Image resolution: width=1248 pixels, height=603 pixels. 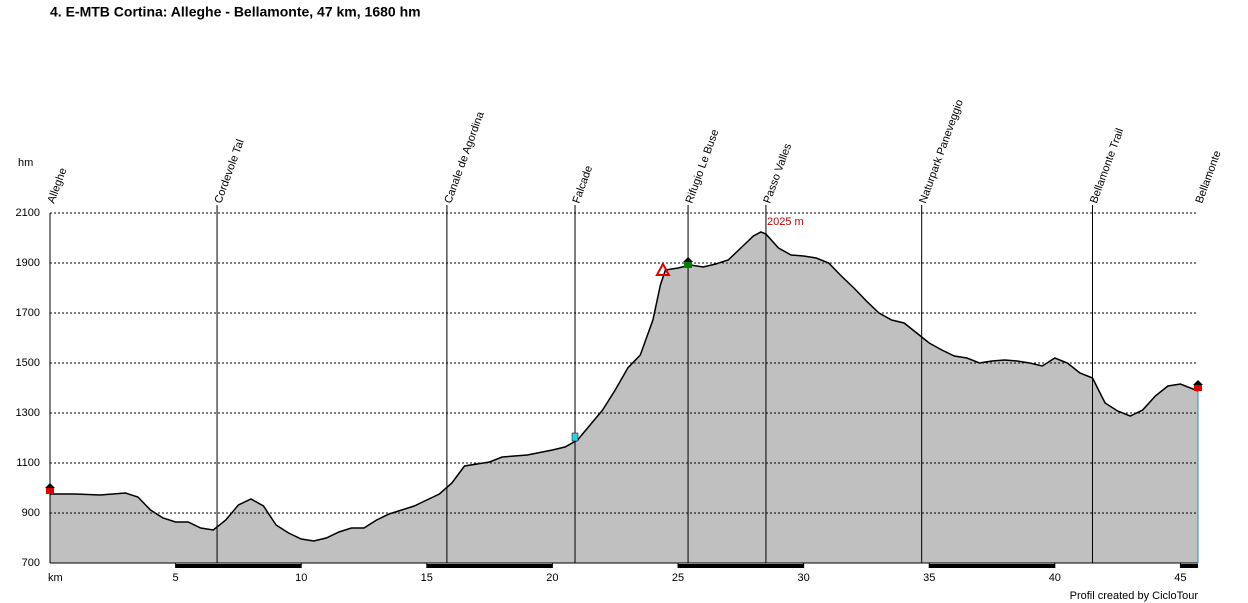 I want to click on y-axis-label: hm, so click(x=25, y=163).